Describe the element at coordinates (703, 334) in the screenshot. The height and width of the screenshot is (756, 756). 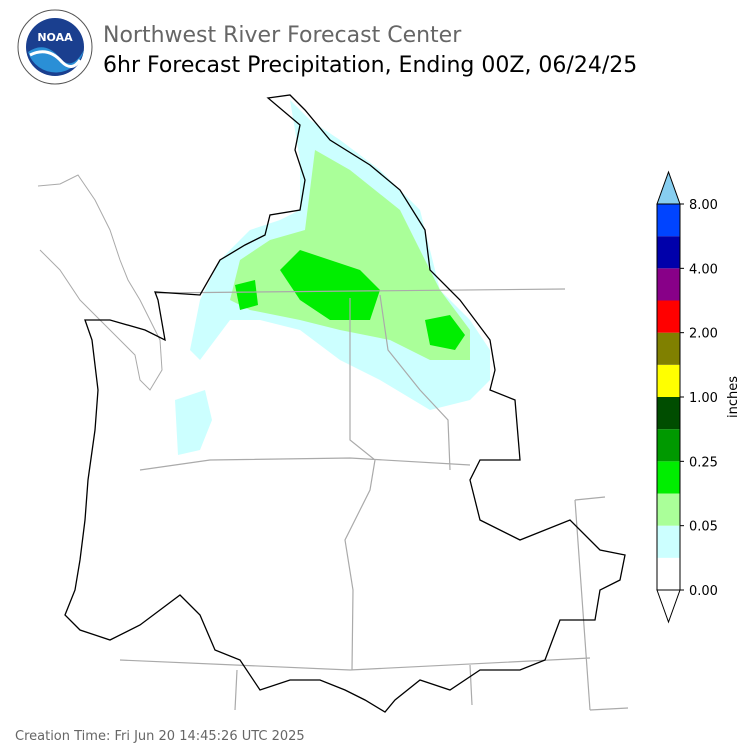
I see `colorbar-label: 2.00` at that location.